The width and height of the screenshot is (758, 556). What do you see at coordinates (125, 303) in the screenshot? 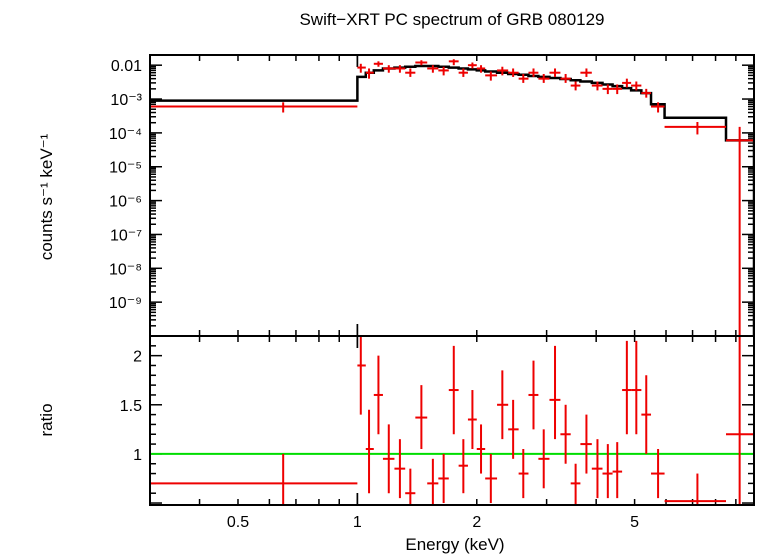
I see `spectrum-y-tick-label: 10⁻⁹` at bounding box center [125, 303].